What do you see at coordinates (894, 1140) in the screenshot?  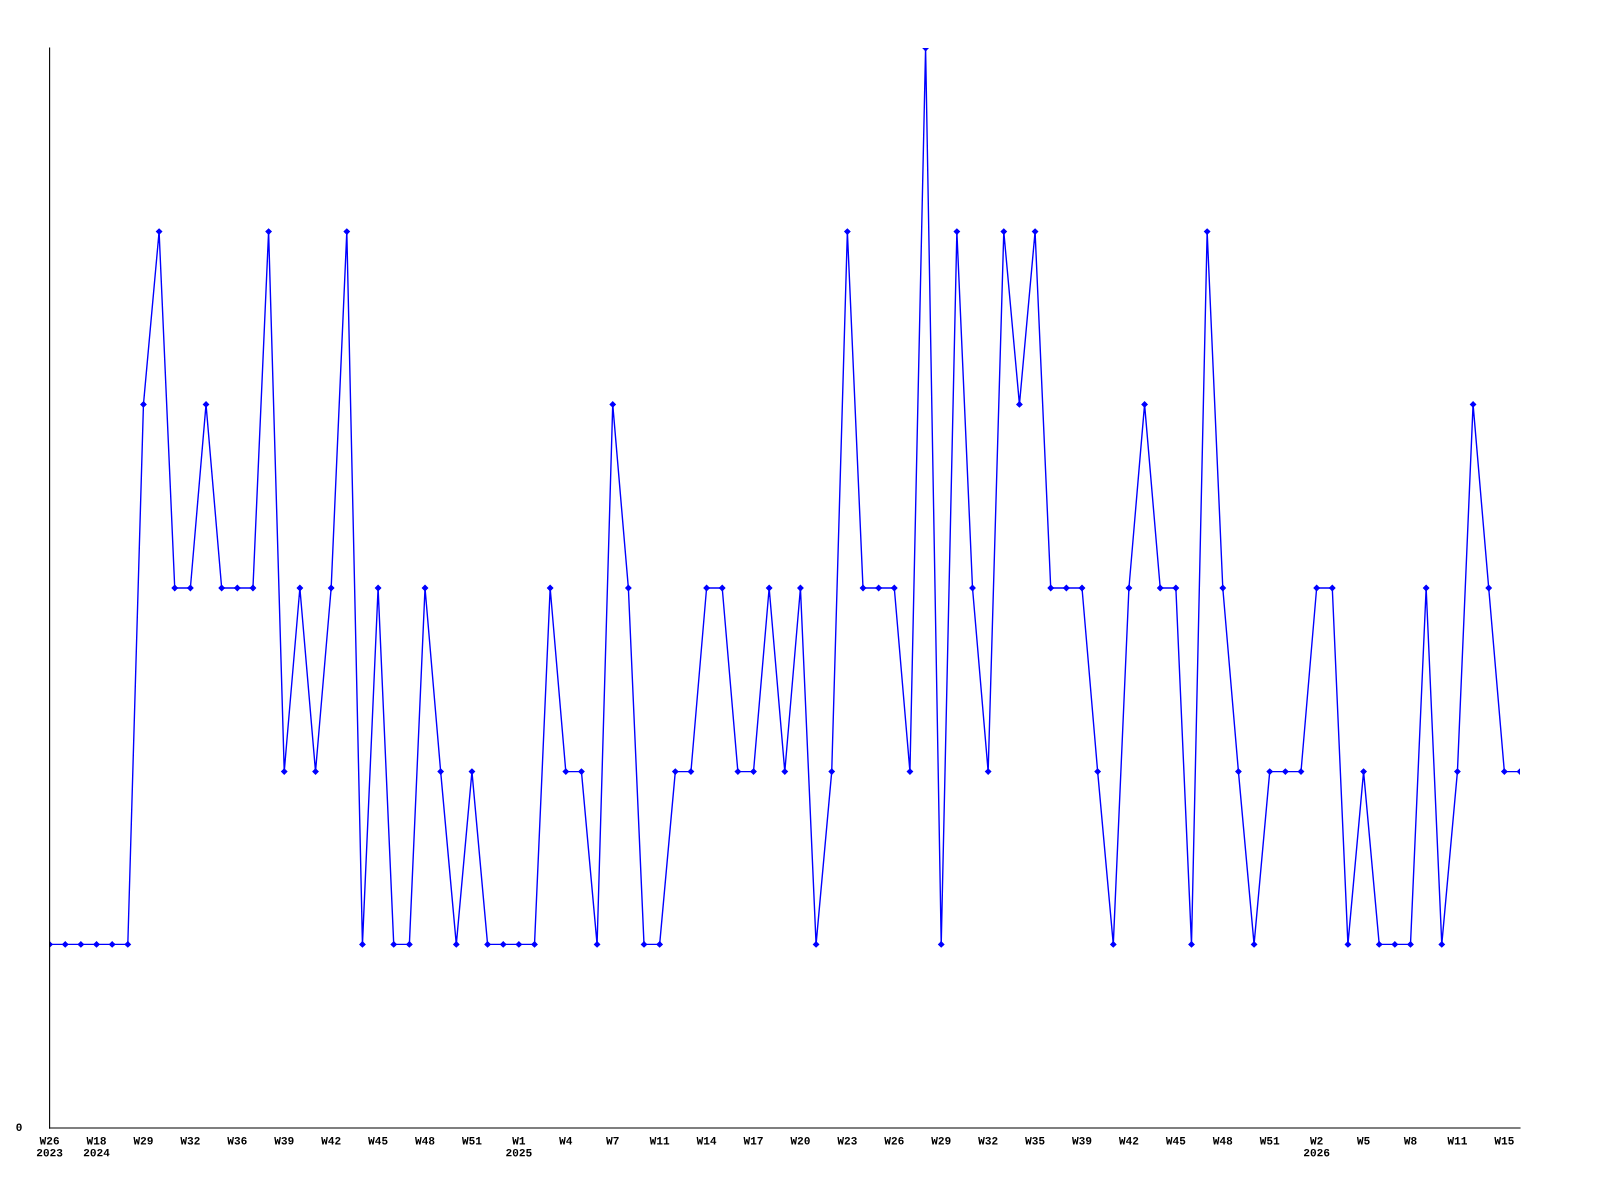 I see `x-tick-label: W26` at bounding box center [894, 1140].